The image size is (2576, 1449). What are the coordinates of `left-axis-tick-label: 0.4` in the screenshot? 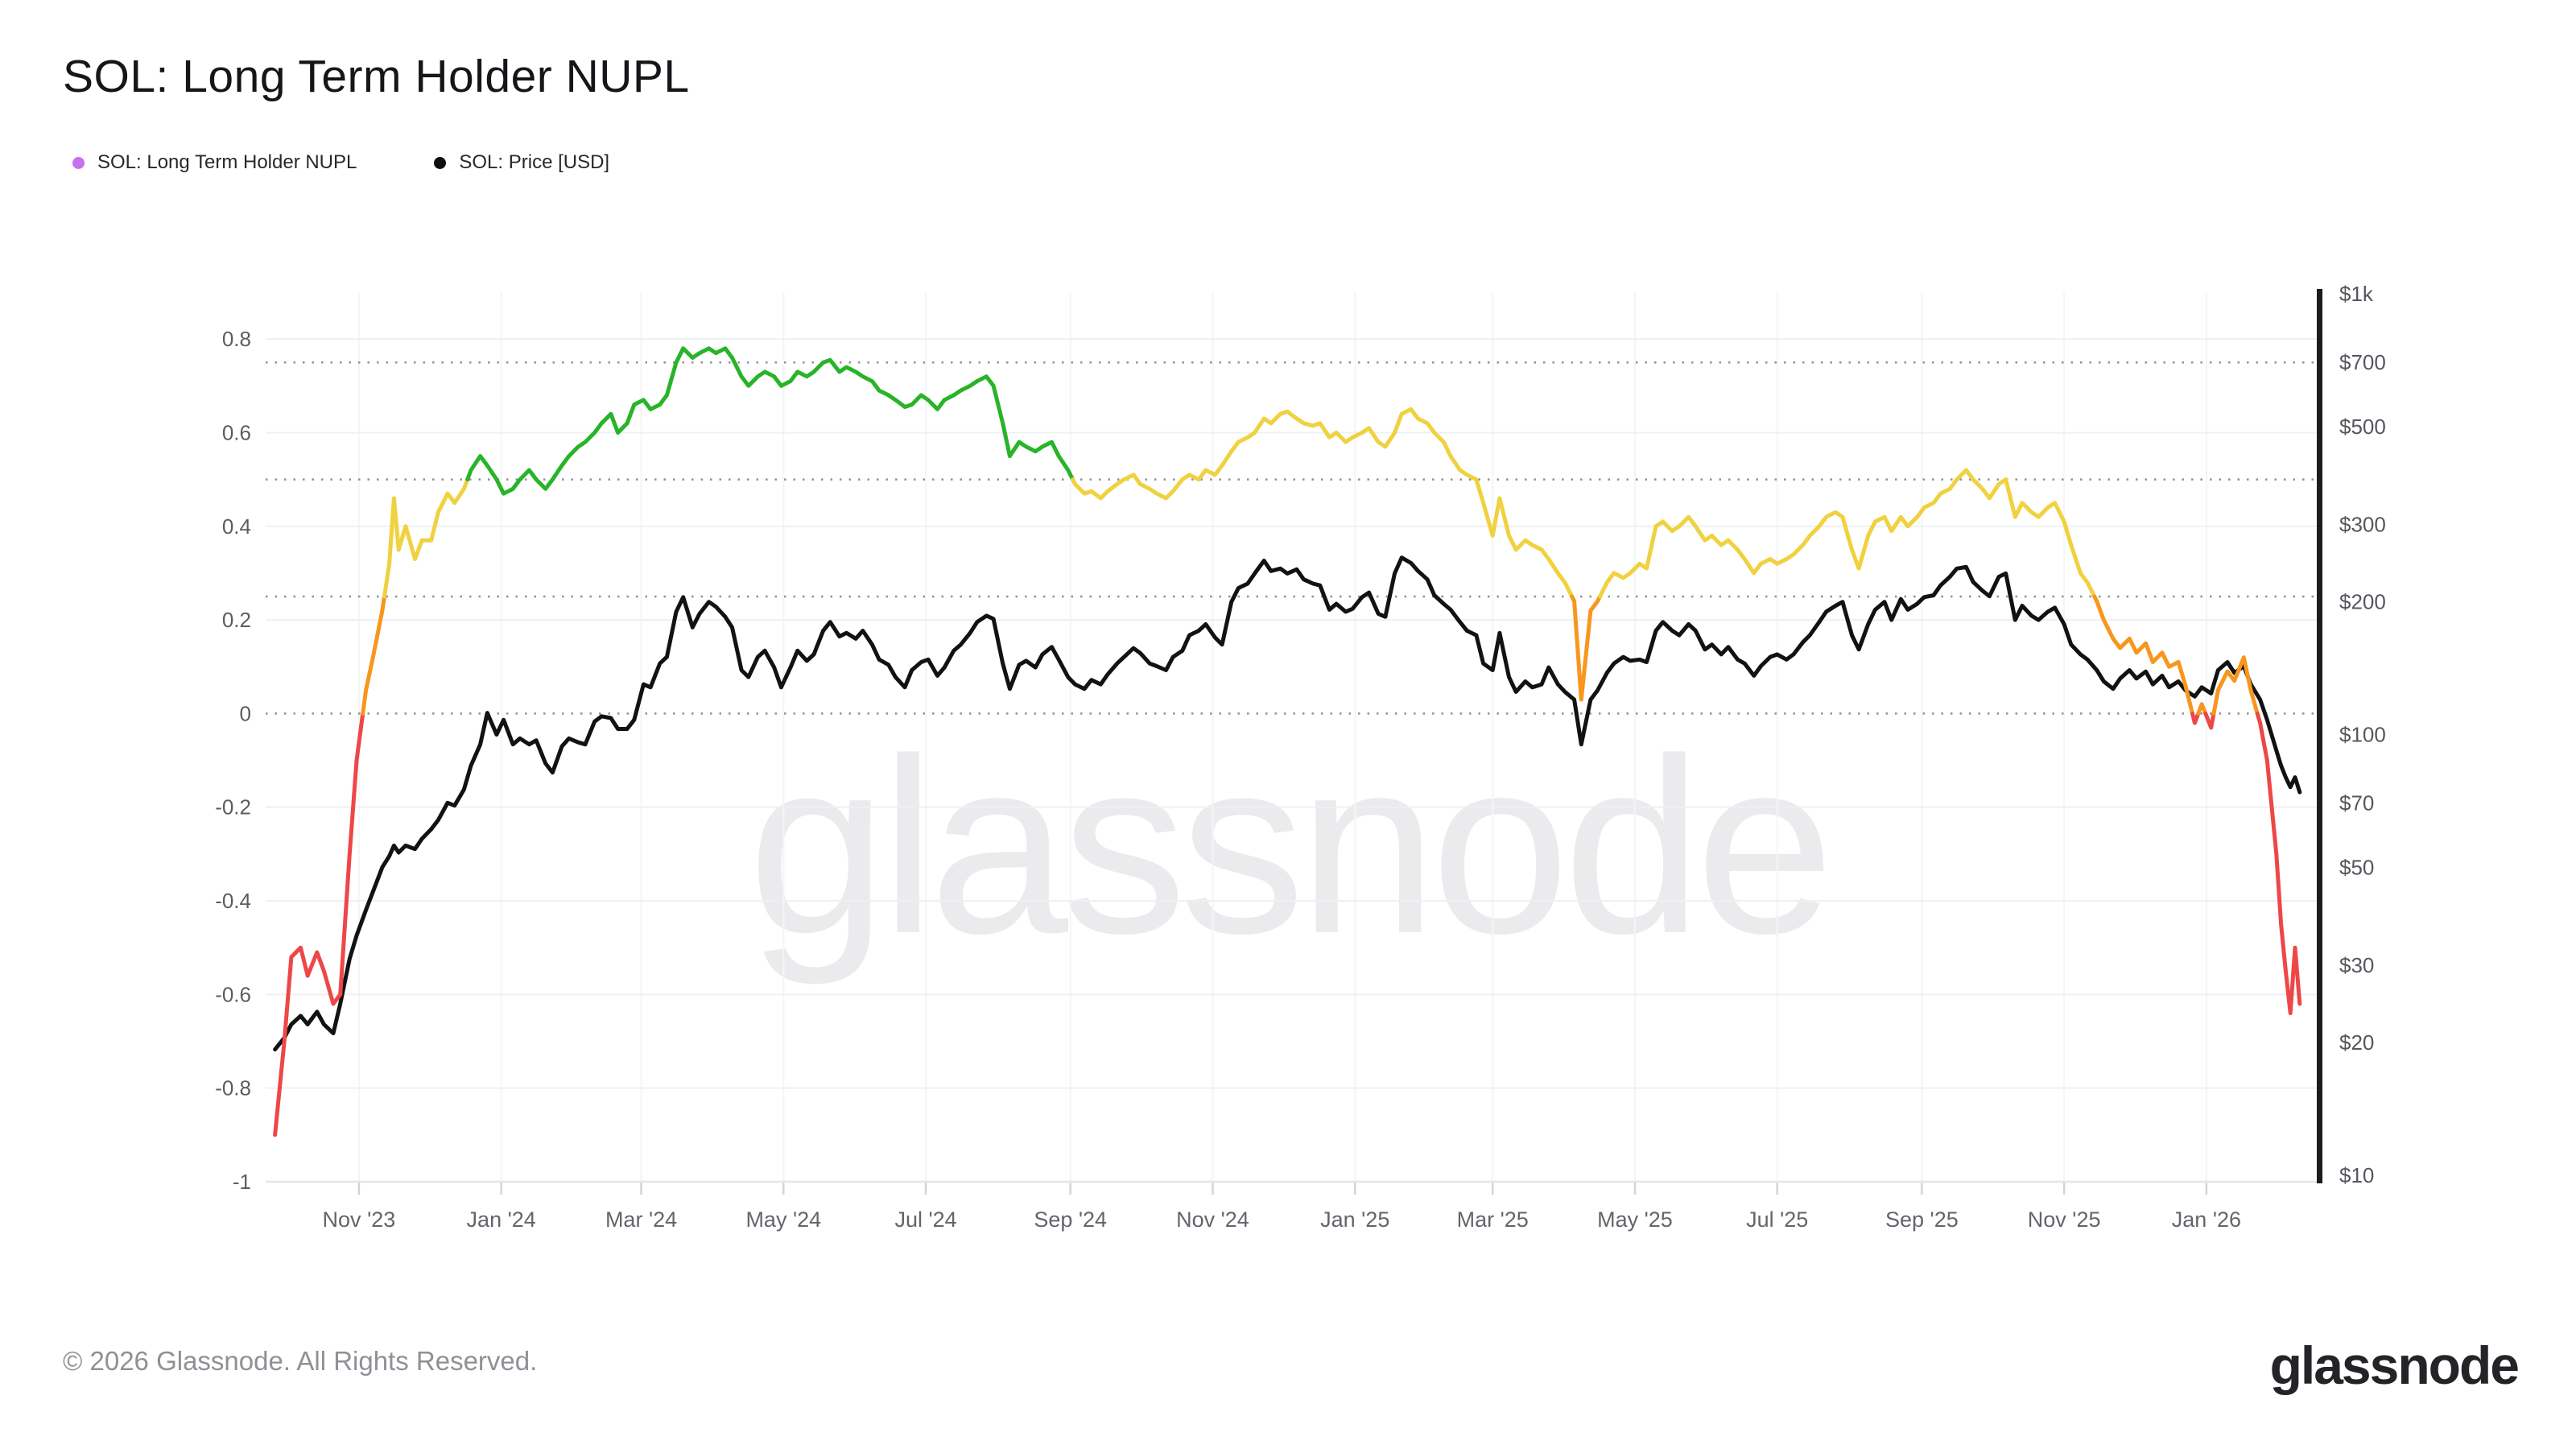 It's located at (236, 526).